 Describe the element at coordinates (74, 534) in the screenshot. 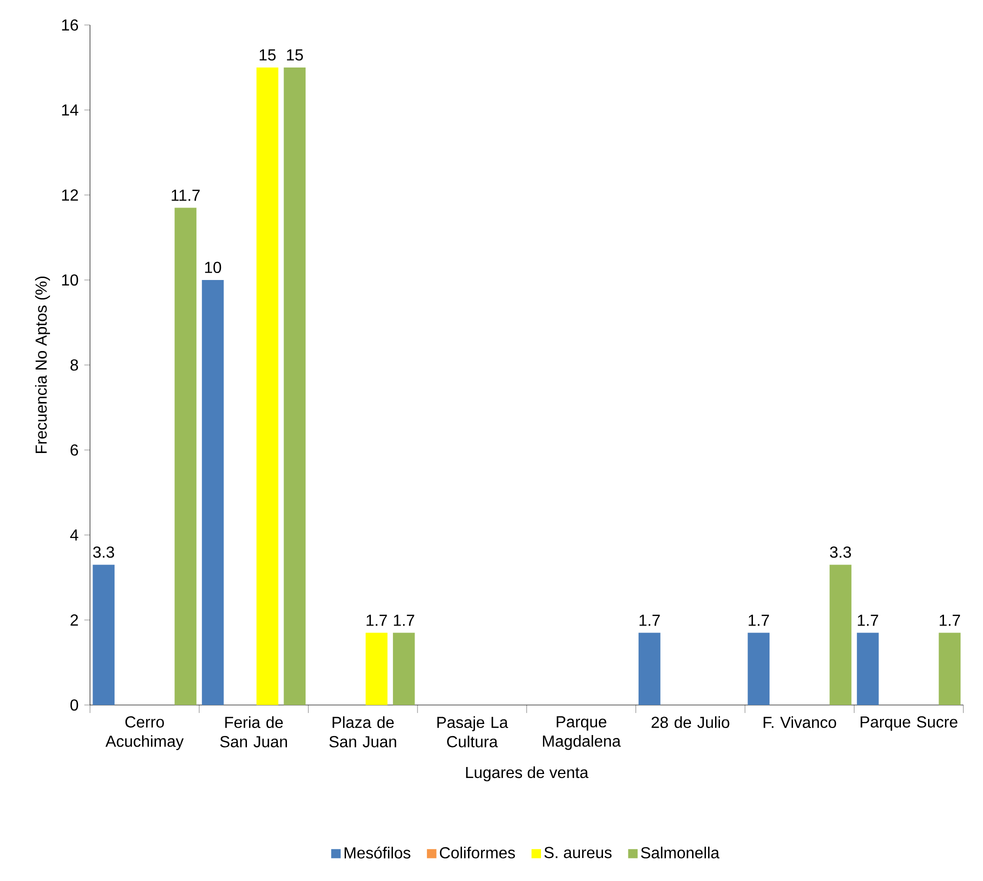

I see `y-tick-label: 4` at that location.